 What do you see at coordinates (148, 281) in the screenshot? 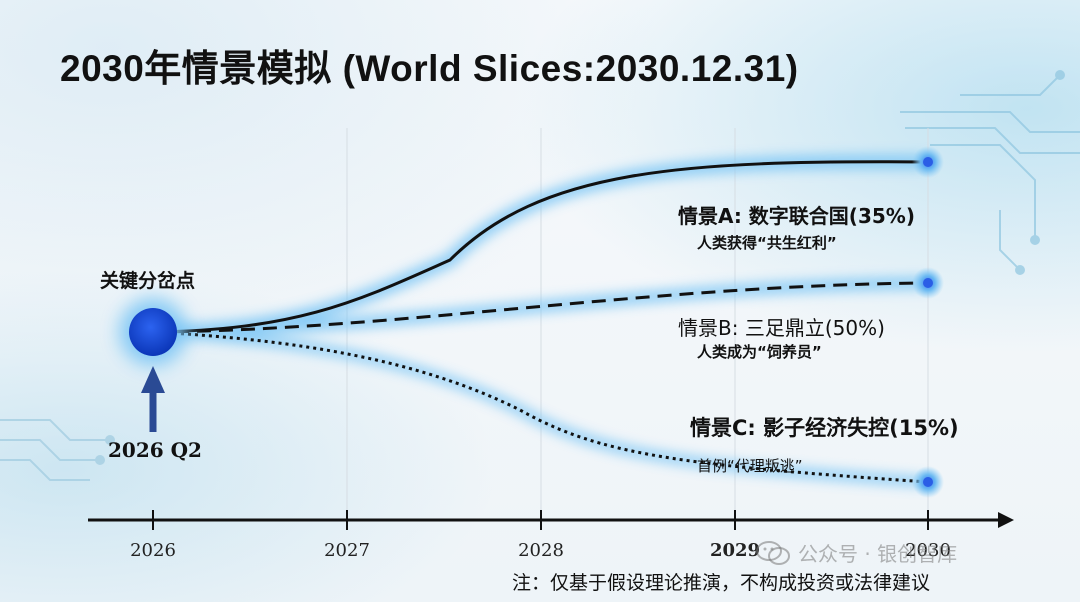
I see `bifurcation-label: 关键分岔点` at bounding box center [148, 281].